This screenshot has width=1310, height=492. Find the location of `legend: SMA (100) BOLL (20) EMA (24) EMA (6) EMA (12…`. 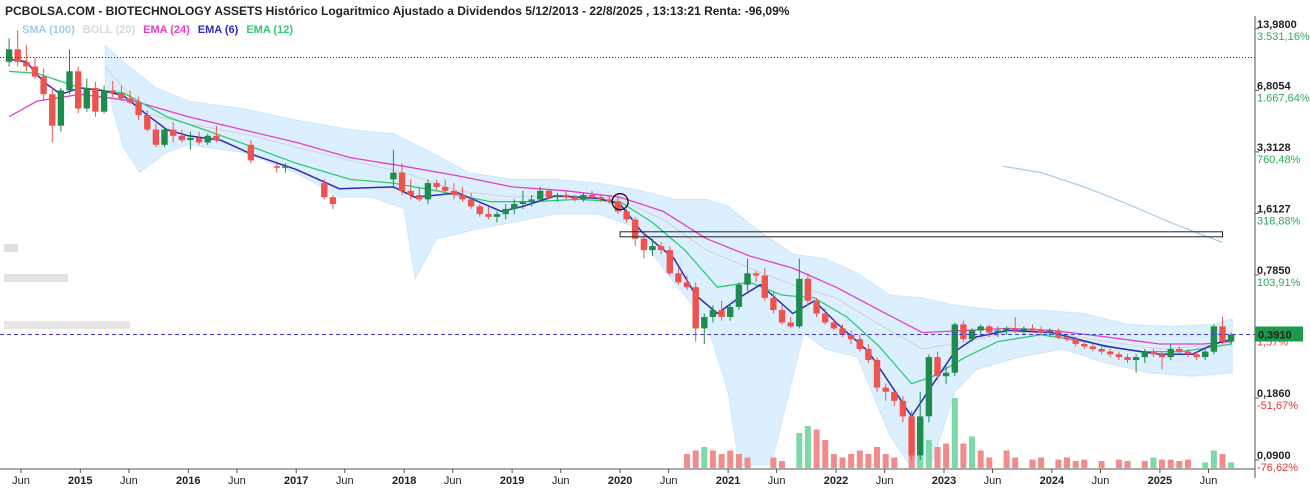

legend: SMA (100) BOLL (20) EMA (24) EMA (6) EMA (12… is located at coordinates (157, 30).